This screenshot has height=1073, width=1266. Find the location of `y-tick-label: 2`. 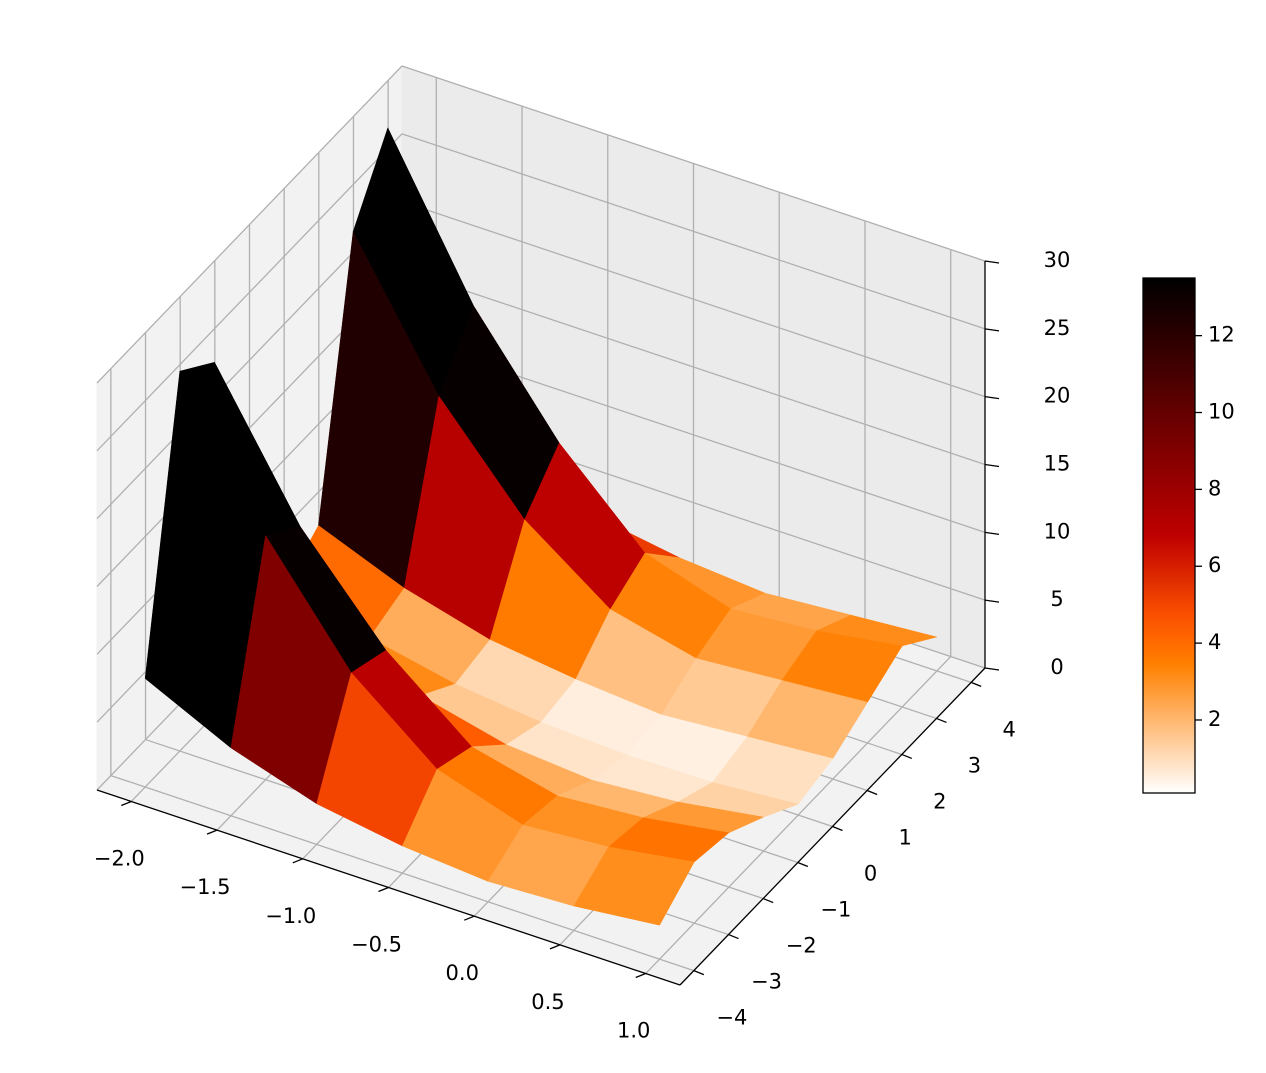

y-tick-label: 2 is located at coordinates (939, 801).